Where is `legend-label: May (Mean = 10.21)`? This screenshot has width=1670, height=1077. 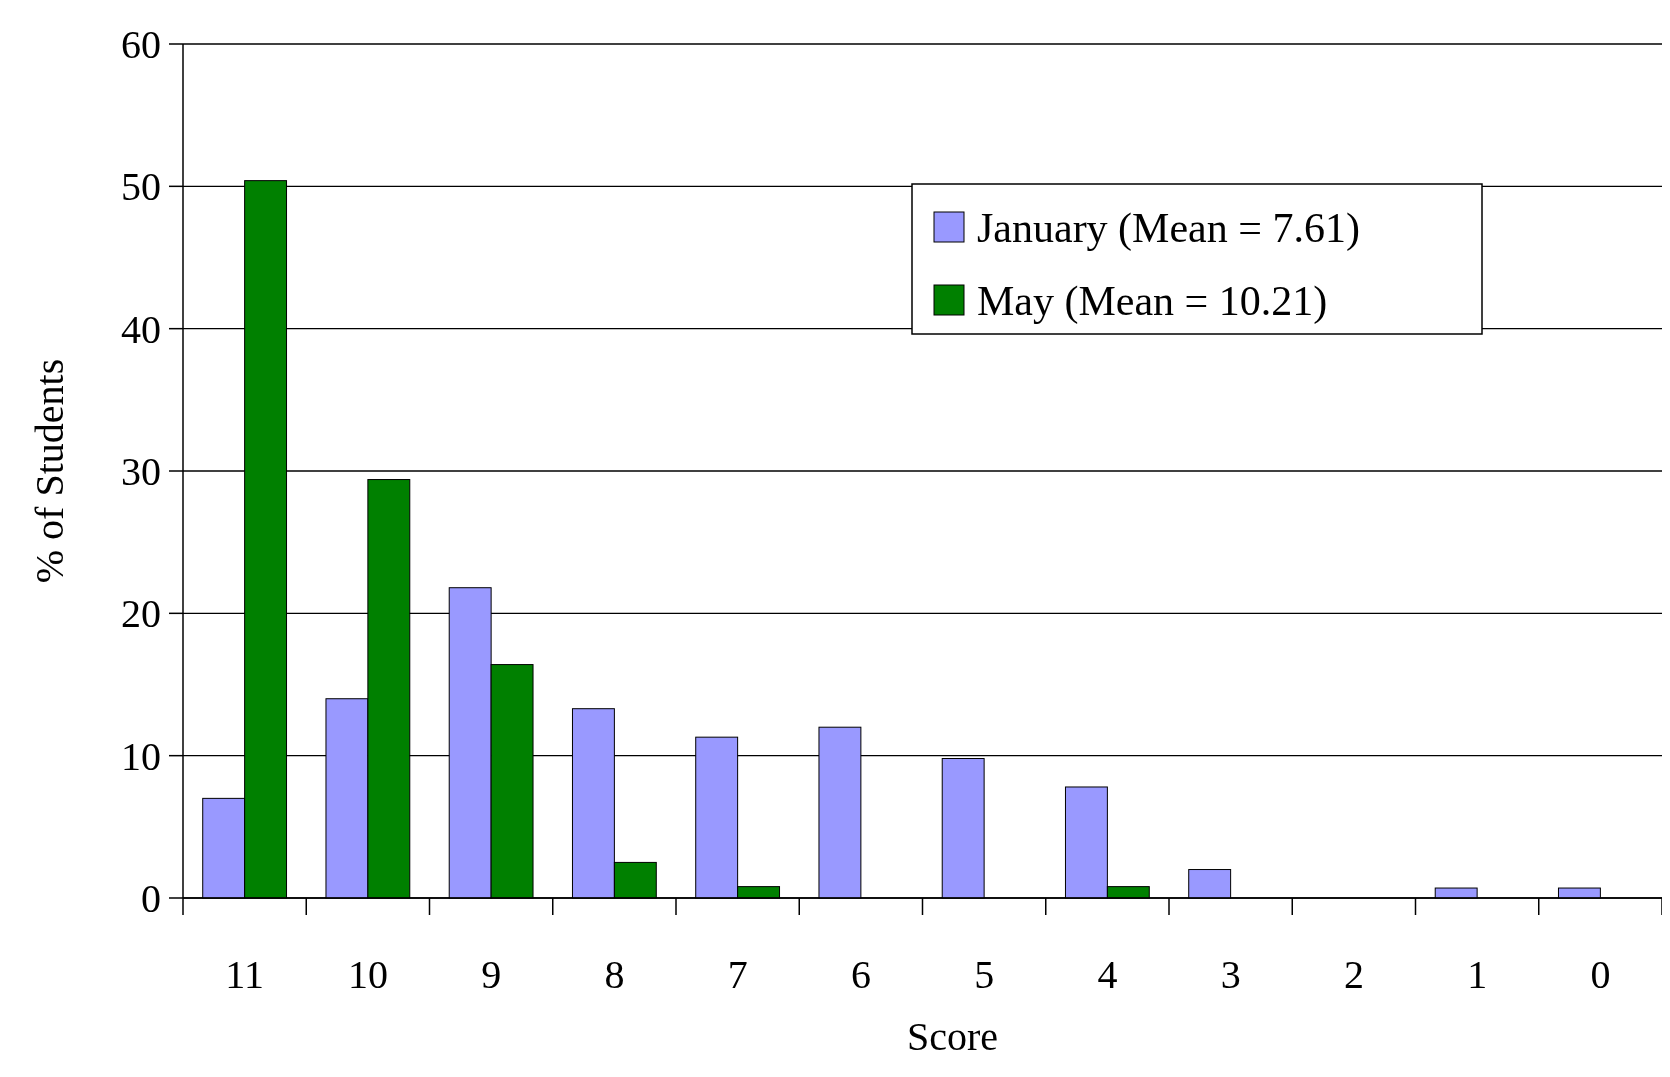
legend-label: May (Mean = 10.21) is located at coordinates (1152, 301).